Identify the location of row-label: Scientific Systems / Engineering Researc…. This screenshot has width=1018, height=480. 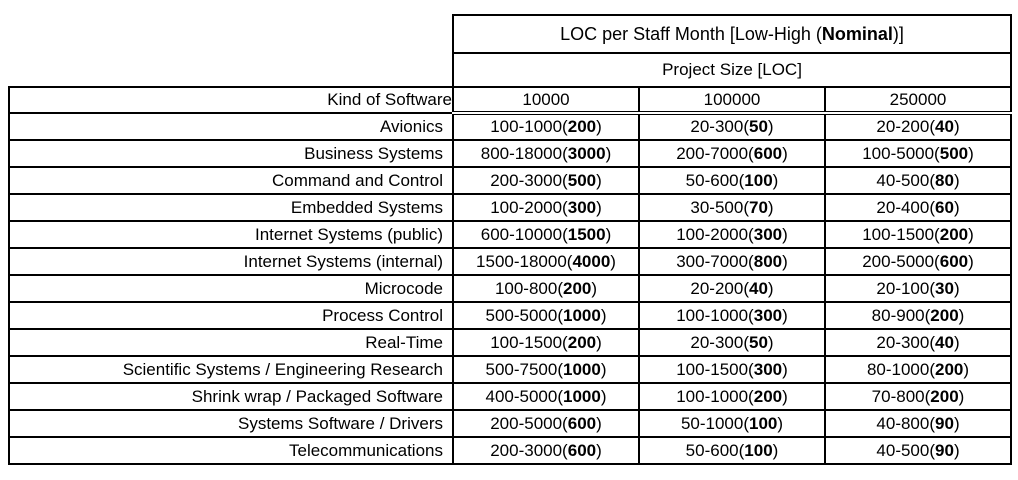
(231, 369).